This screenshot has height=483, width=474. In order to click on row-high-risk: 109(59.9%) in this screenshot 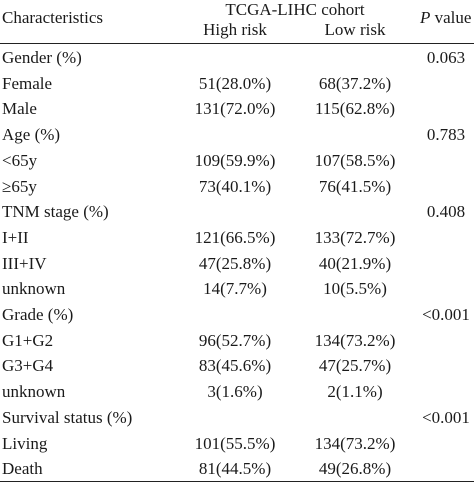, I will do `click(235, 160)`.